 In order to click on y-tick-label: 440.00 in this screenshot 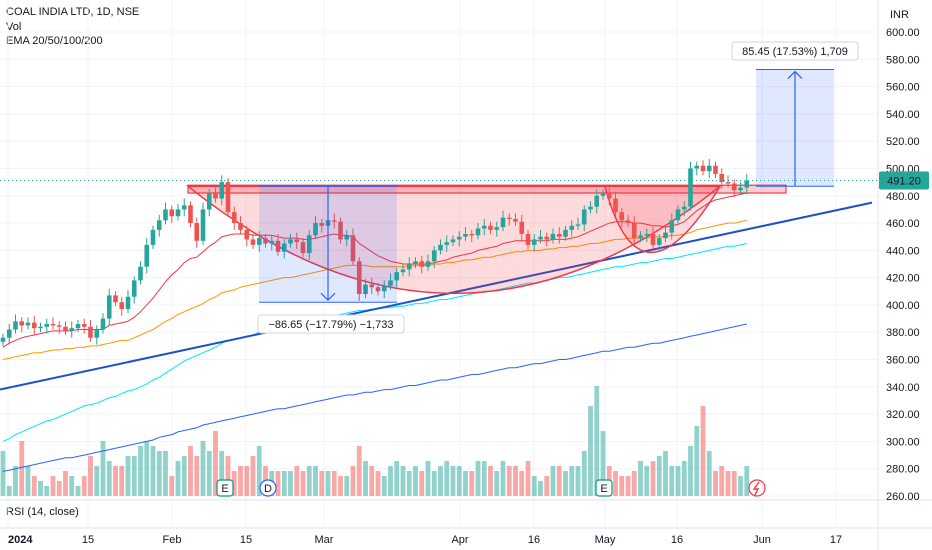, I will do `click(903, 251)`.